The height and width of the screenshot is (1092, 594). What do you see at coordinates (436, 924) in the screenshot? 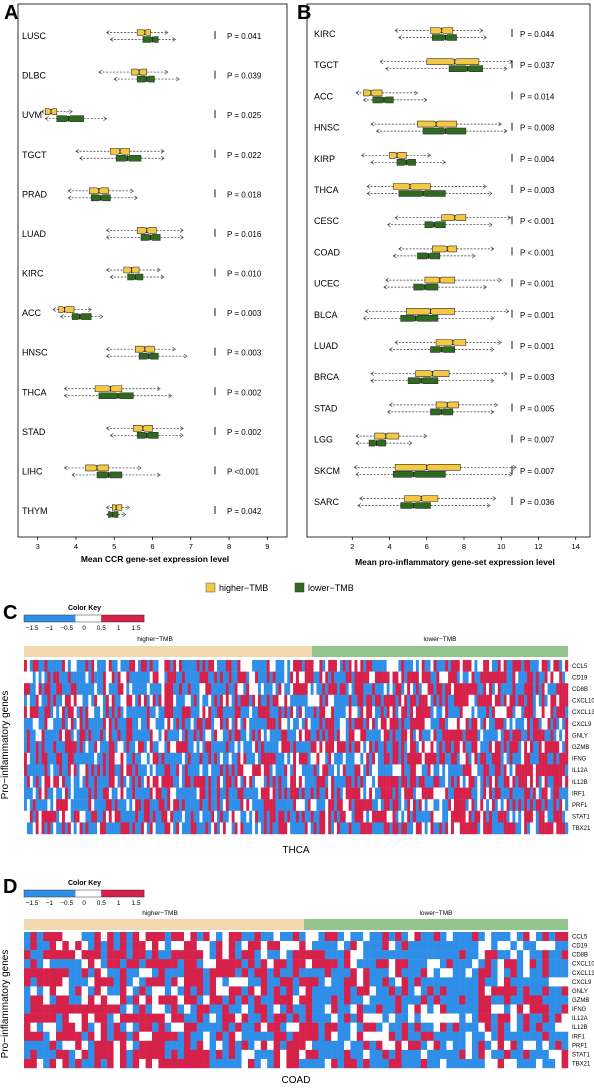
I see `panel-d-lower-band` at bounding box center [436, 924].